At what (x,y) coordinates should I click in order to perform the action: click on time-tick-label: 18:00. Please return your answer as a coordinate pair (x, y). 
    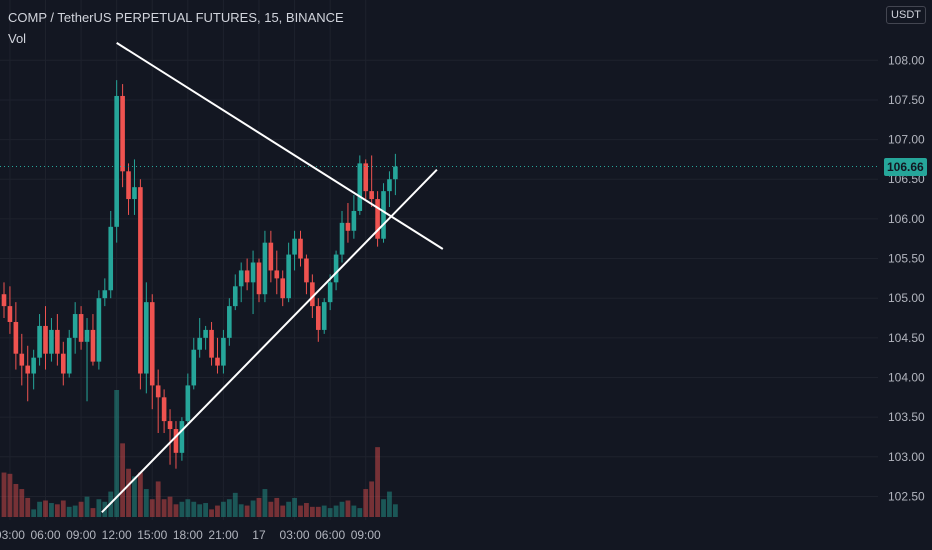
    Looking at the image, I should click on (188, 535).